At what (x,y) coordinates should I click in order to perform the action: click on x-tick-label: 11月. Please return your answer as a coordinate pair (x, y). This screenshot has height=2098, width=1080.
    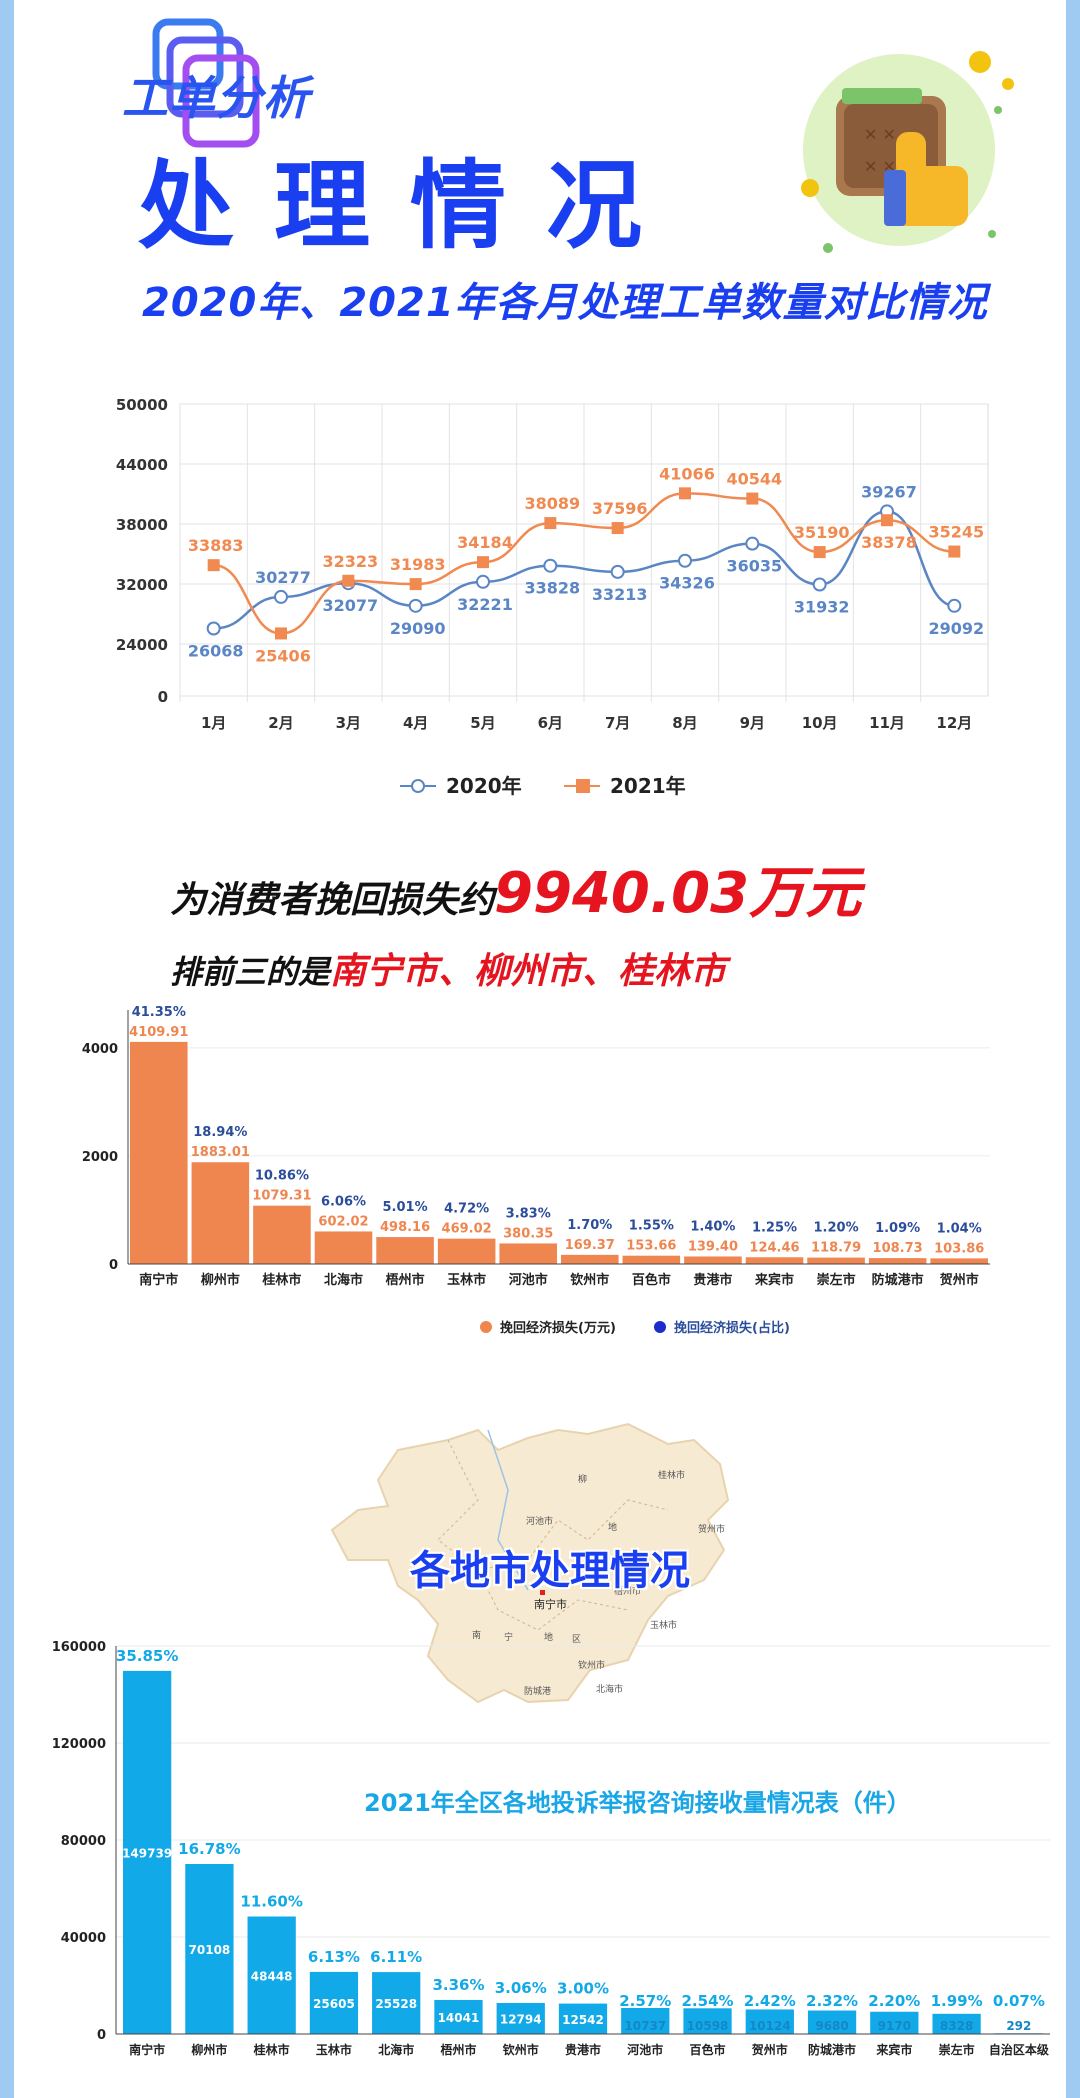
    Looking at the image, I should click on (887, 723).